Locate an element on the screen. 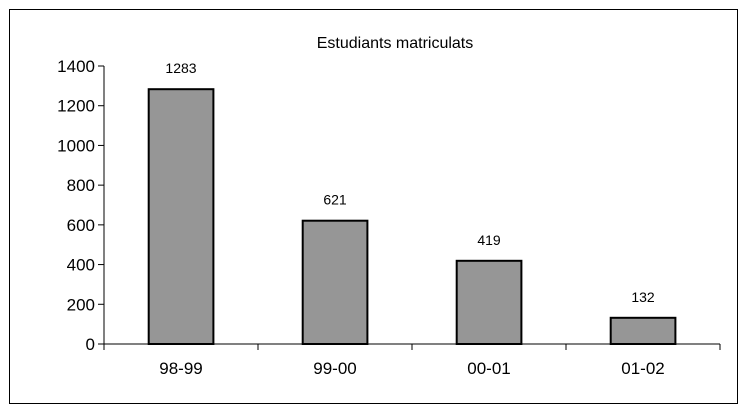 This screenshot has height=419, width=752. y-tick-label-800: 800 is located at coordinates (81, 185).